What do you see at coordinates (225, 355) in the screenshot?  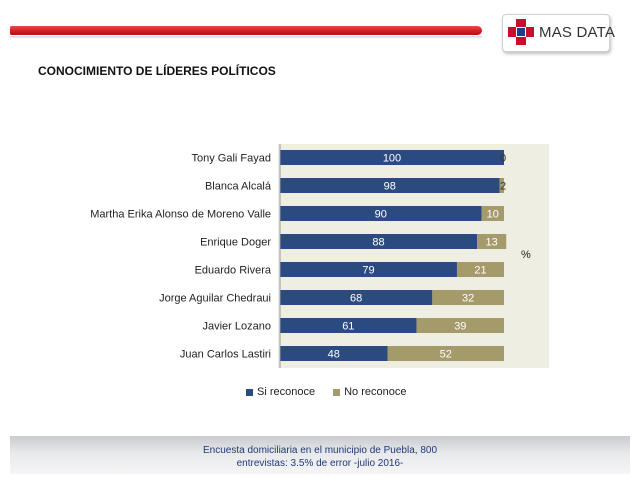 I see `category-label-juan-carlos-lastiri: Juan Carlos Lastiri` at bounding box center [225, 355].